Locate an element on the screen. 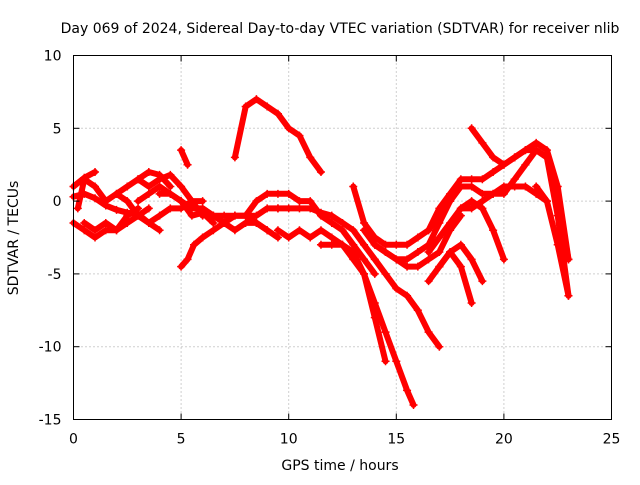 The image size is (640, 485). x-tick-label: 5 is located at coordinates (181, 440).